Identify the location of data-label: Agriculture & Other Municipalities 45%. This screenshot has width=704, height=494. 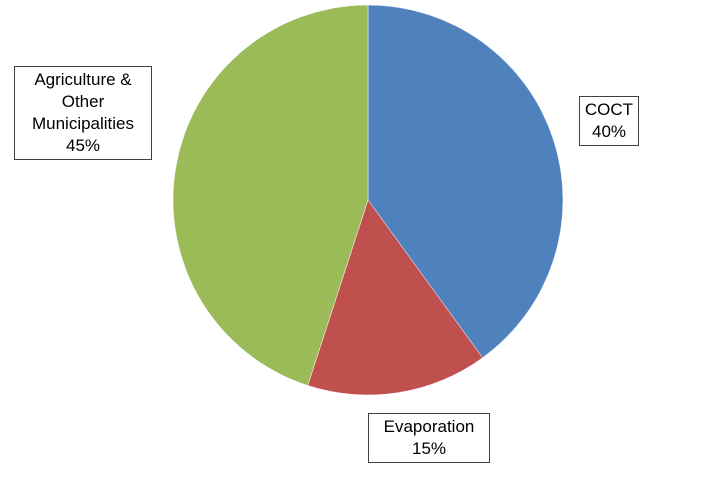
(83, 113).